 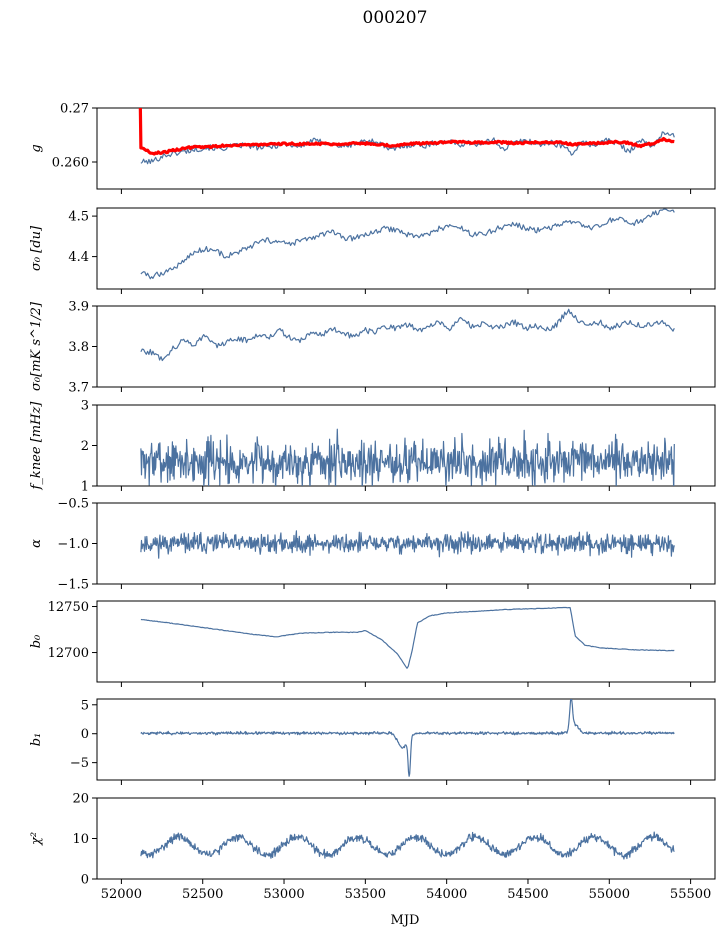 What do you see at coordinates (80, 799) in the screenshot?
I see `y-tick-label: 20` at bounding box center [80, 799].